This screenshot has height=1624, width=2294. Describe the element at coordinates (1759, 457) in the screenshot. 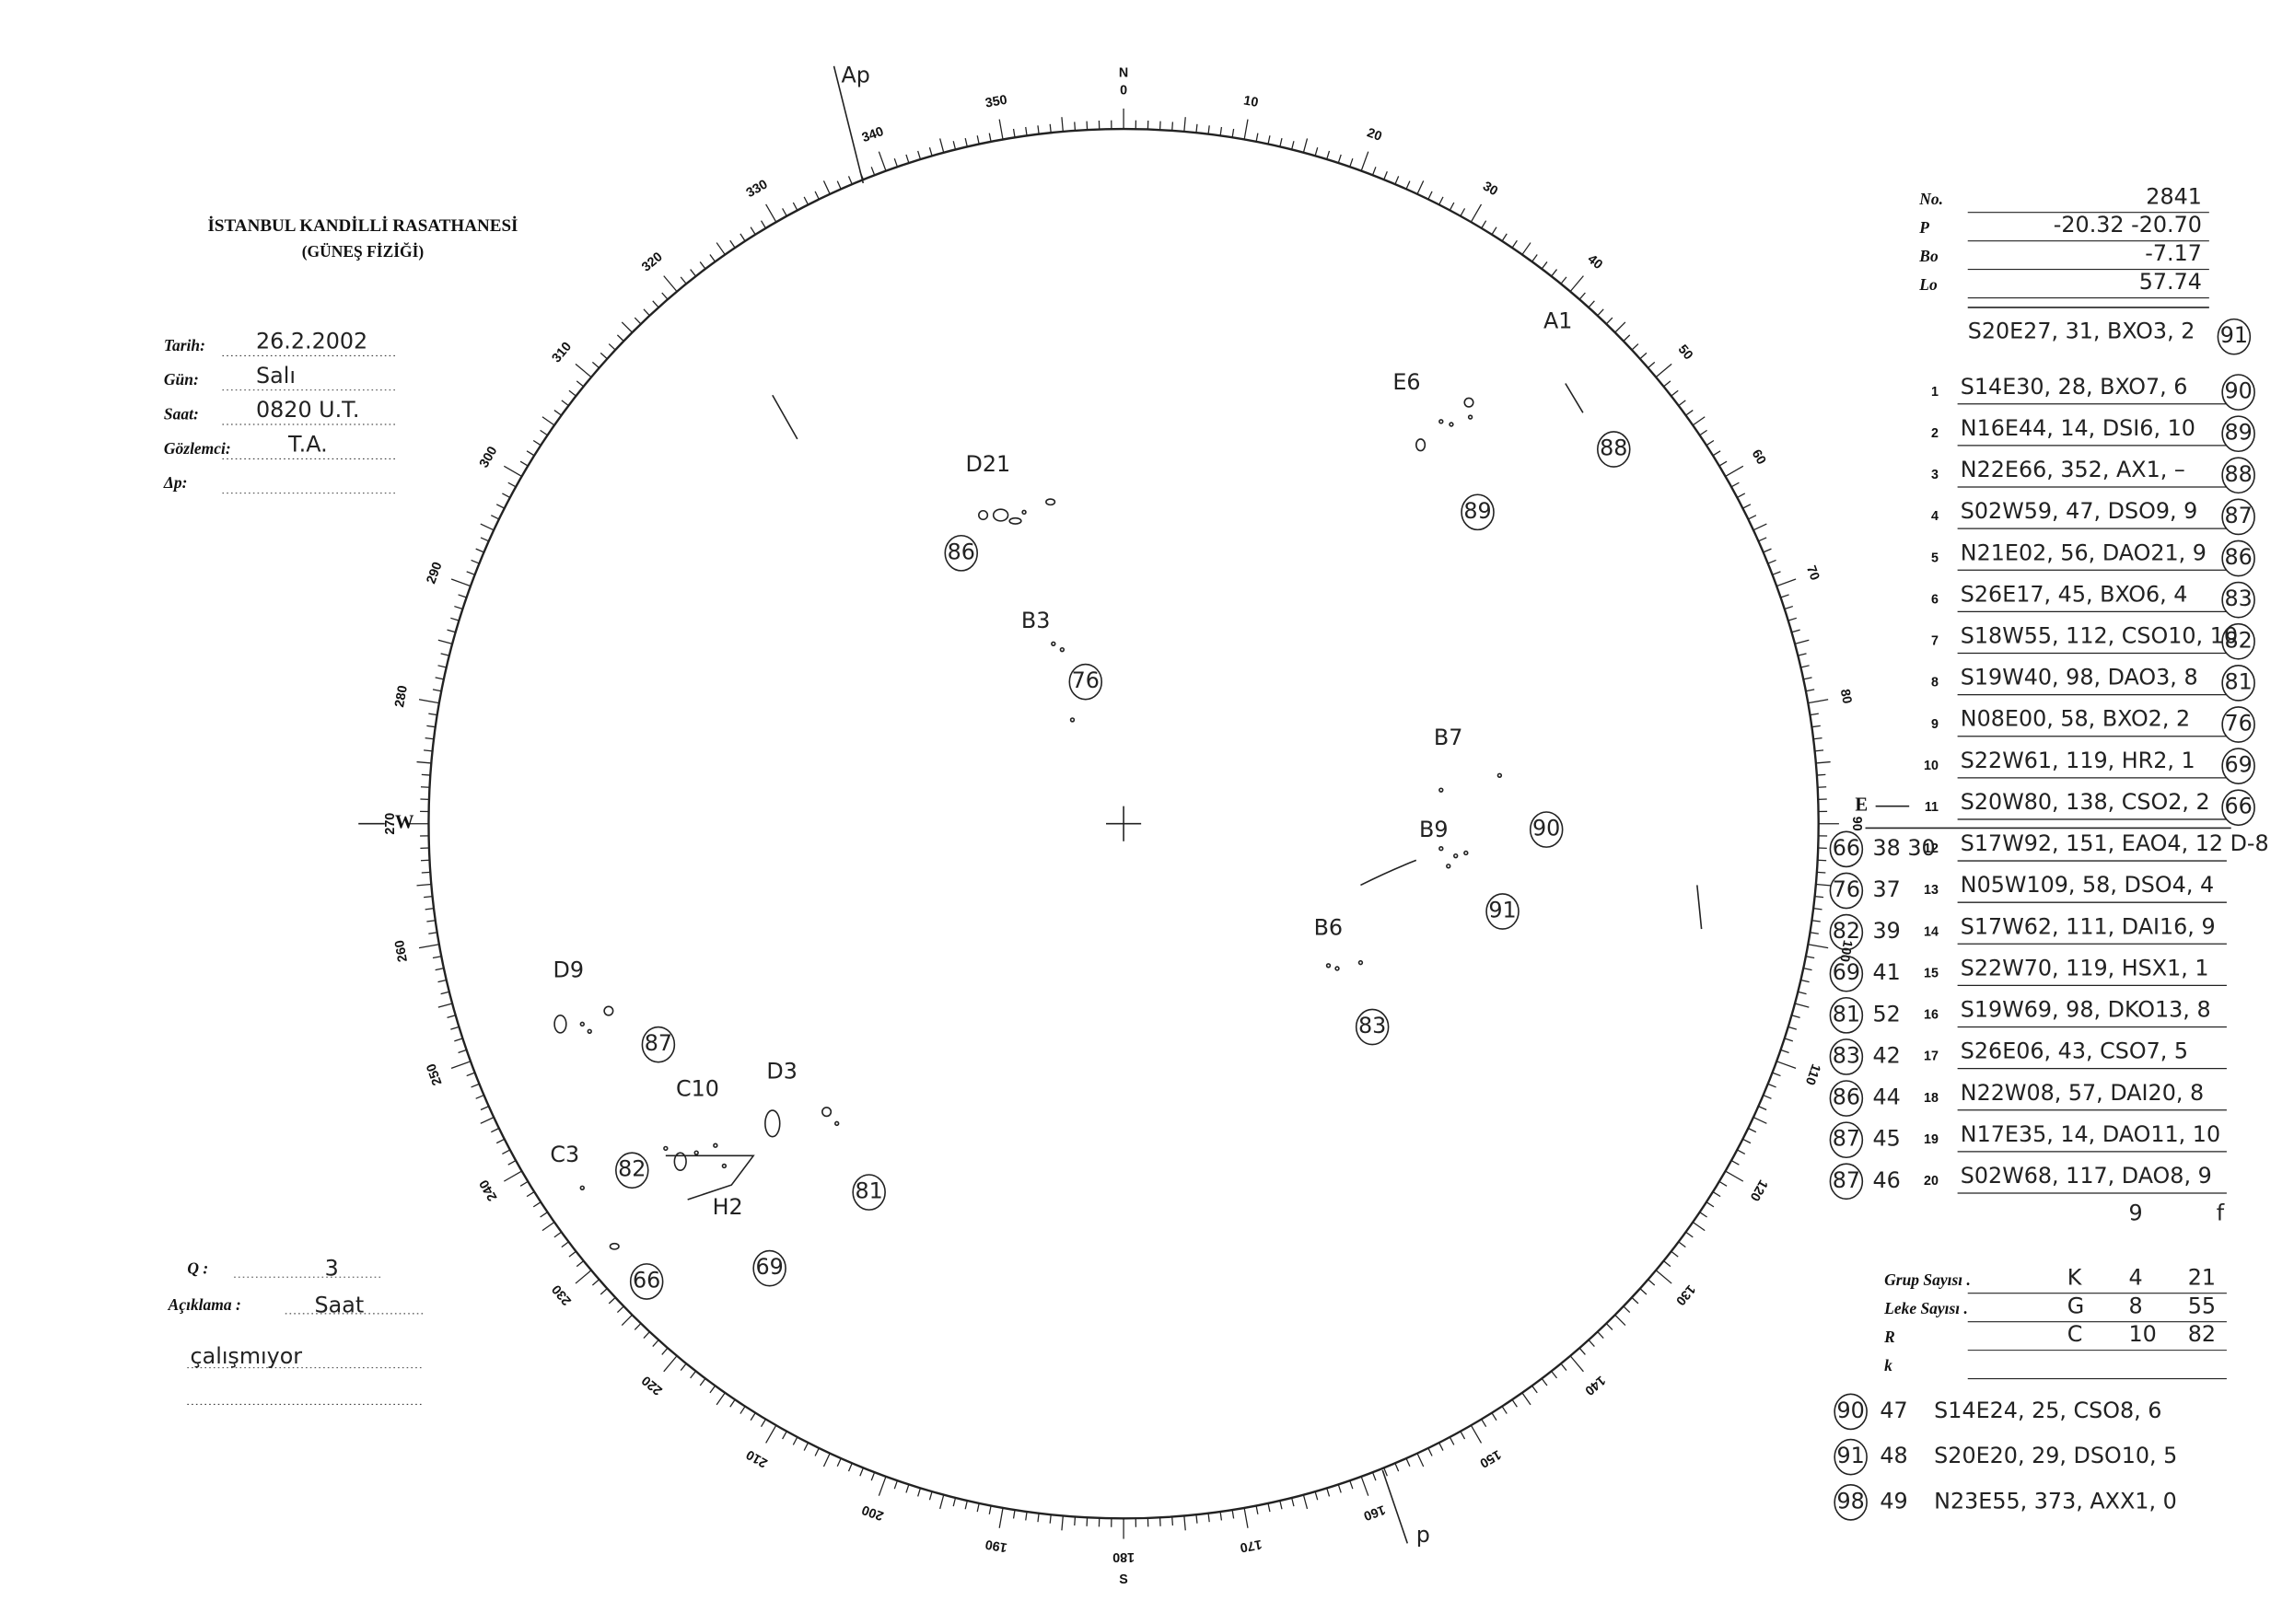

I see `dial-label: 60` at that location.